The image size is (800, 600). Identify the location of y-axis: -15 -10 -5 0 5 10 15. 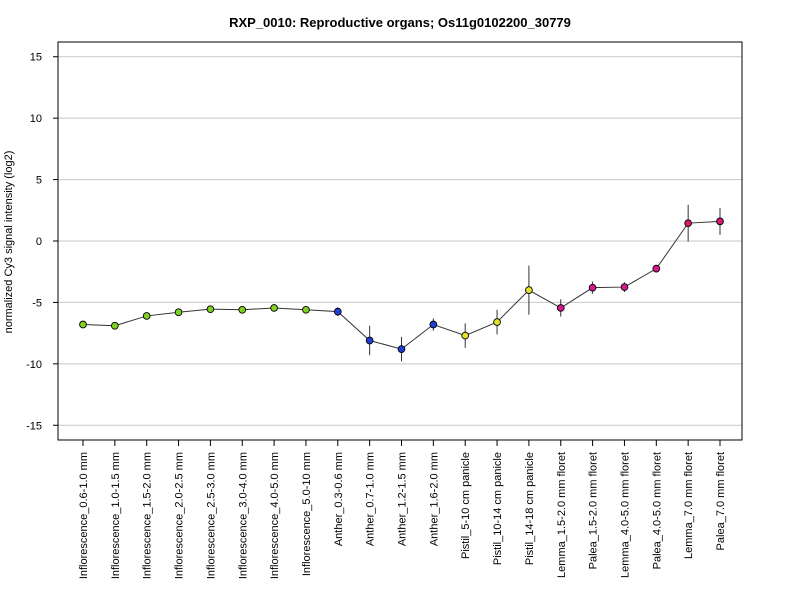
(42, 242).